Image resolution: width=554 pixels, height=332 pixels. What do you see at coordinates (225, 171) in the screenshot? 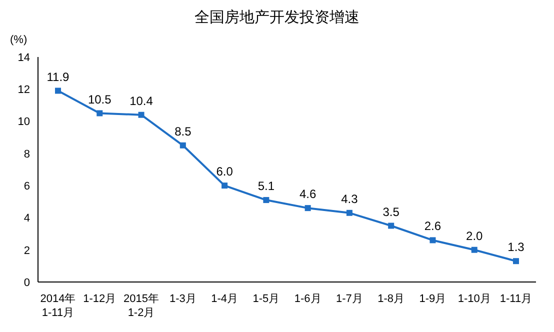
I see `data-label: 6.0` at bounding box center [225, 171].